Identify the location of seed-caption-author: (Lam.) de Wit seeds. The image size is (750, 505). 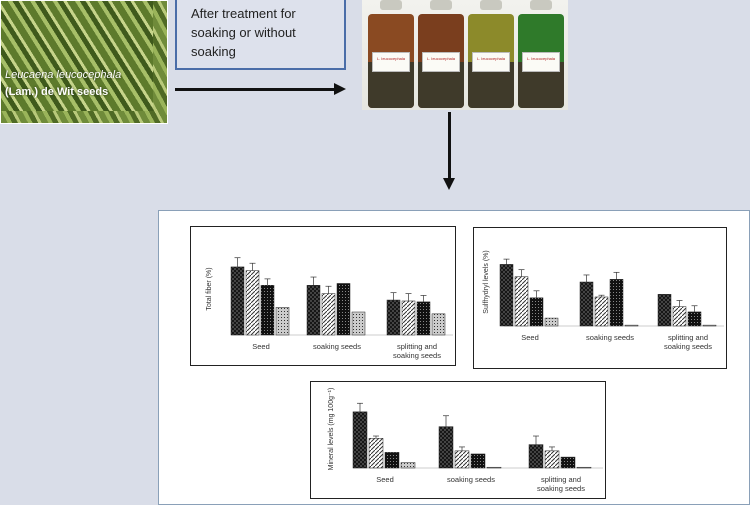
(57, 92).